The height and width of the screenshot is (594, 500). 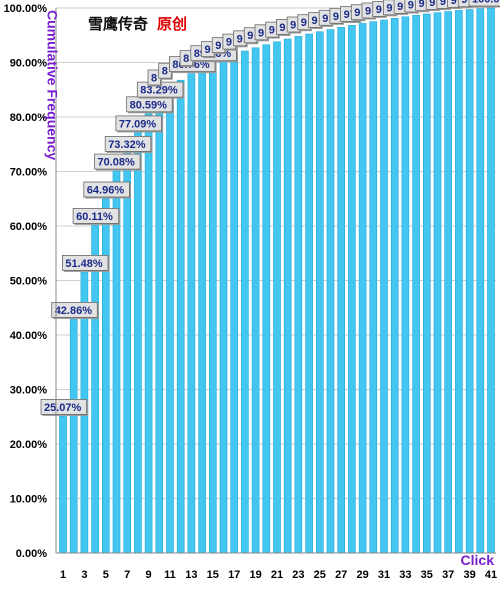 What do you see at coordinates (29, 282) in the screenshot?
I see `y-tick-label: 50.00%` at bounding box center [29, 282].